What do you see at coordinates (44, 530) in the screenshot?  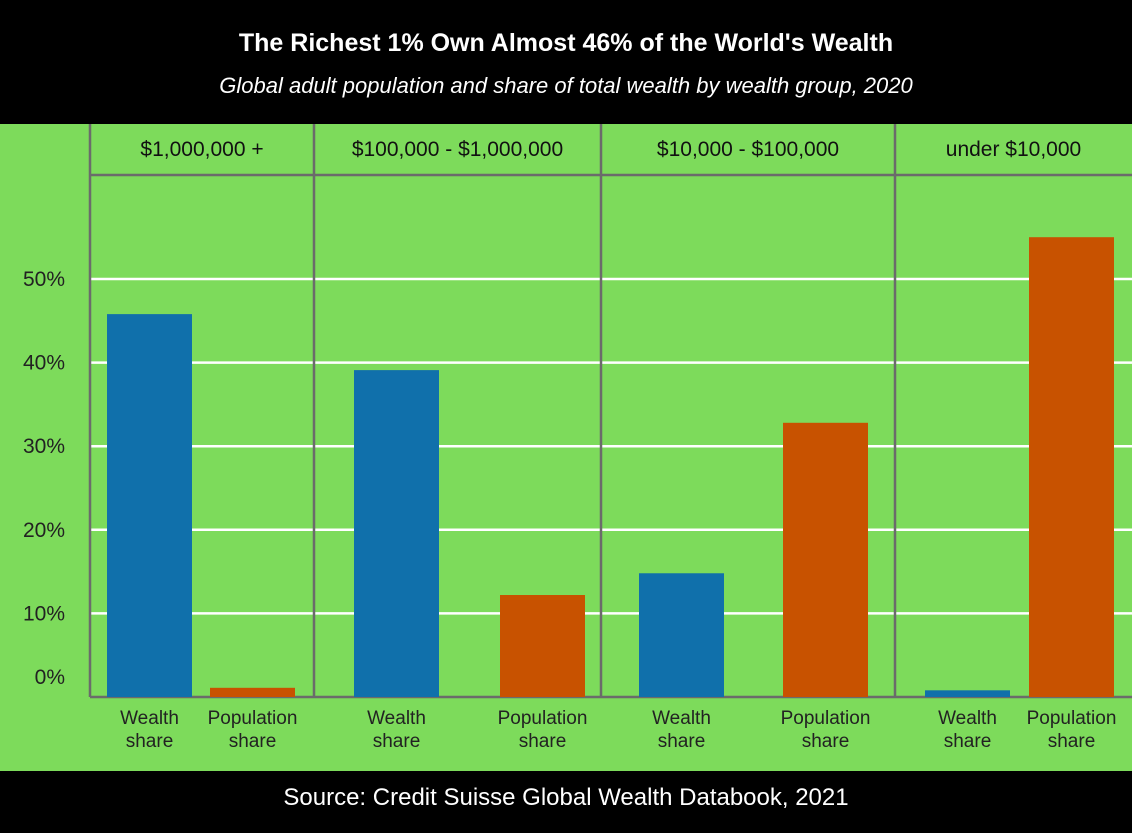 I see `y-tick-label: 20%` at bounding box center [44, 530].